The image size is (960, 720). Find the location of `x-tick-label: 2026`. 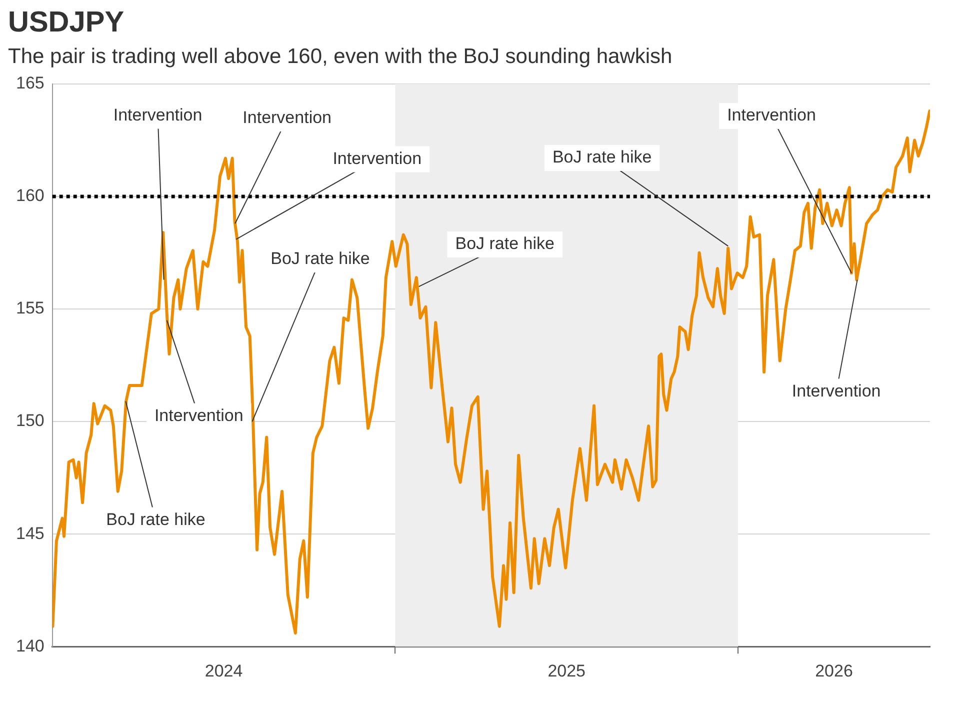

x-tick-label: 2026 is located at coordinates (834, 670).